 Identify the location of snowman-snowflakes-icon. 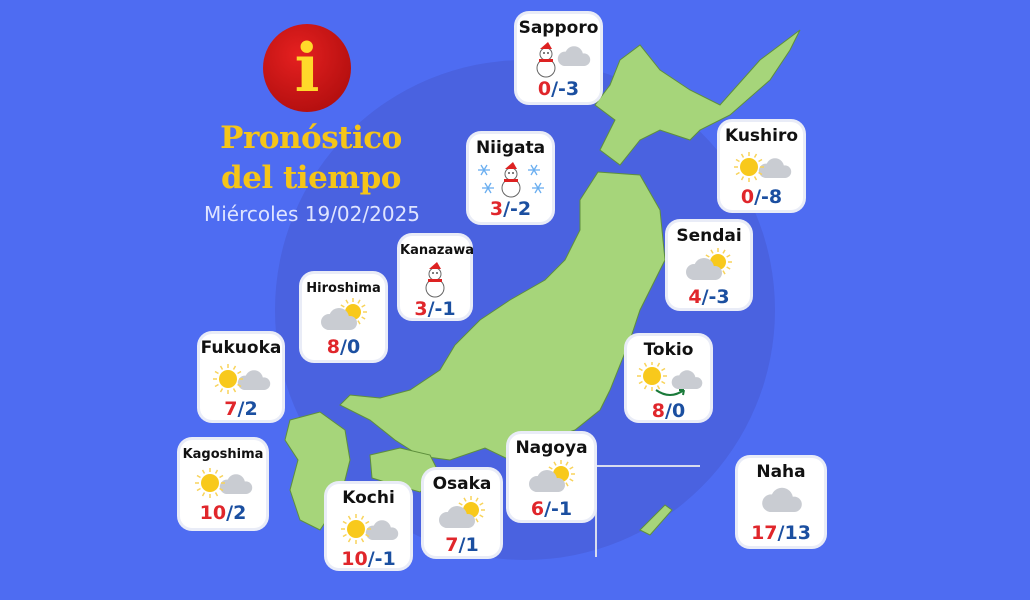
(510, 180).